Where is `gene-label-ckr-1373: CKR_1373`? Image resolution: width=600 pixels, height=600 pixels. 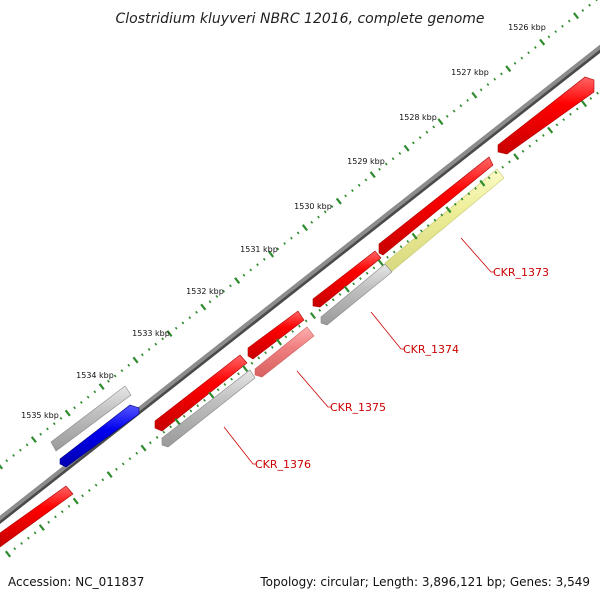
gene-label-ckr-1373: CKR_1373 is located at coordinates (521, 272).